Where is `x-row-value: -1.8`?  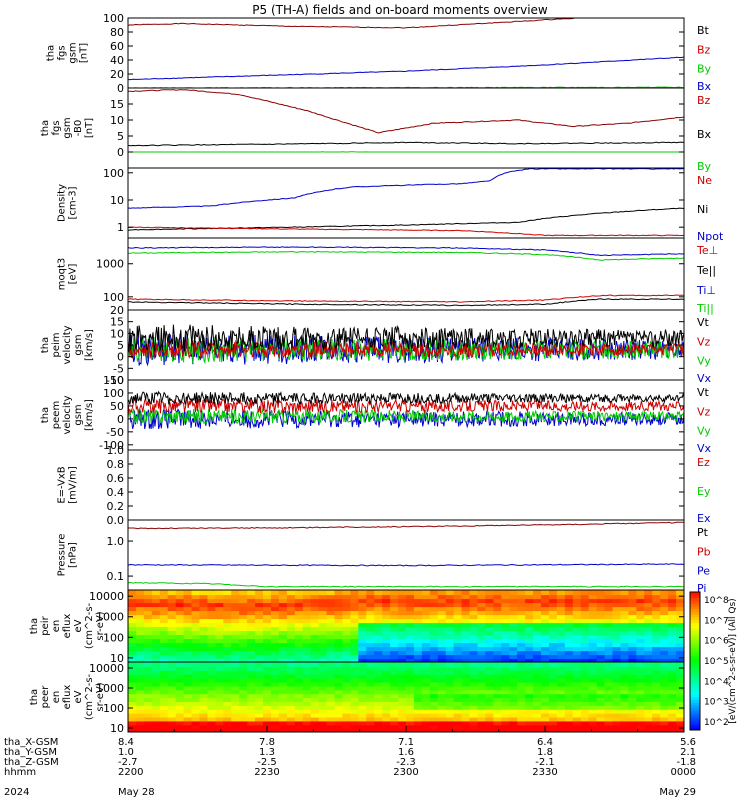 x-row-value: -1.8 is located at coordinates (686, 762).